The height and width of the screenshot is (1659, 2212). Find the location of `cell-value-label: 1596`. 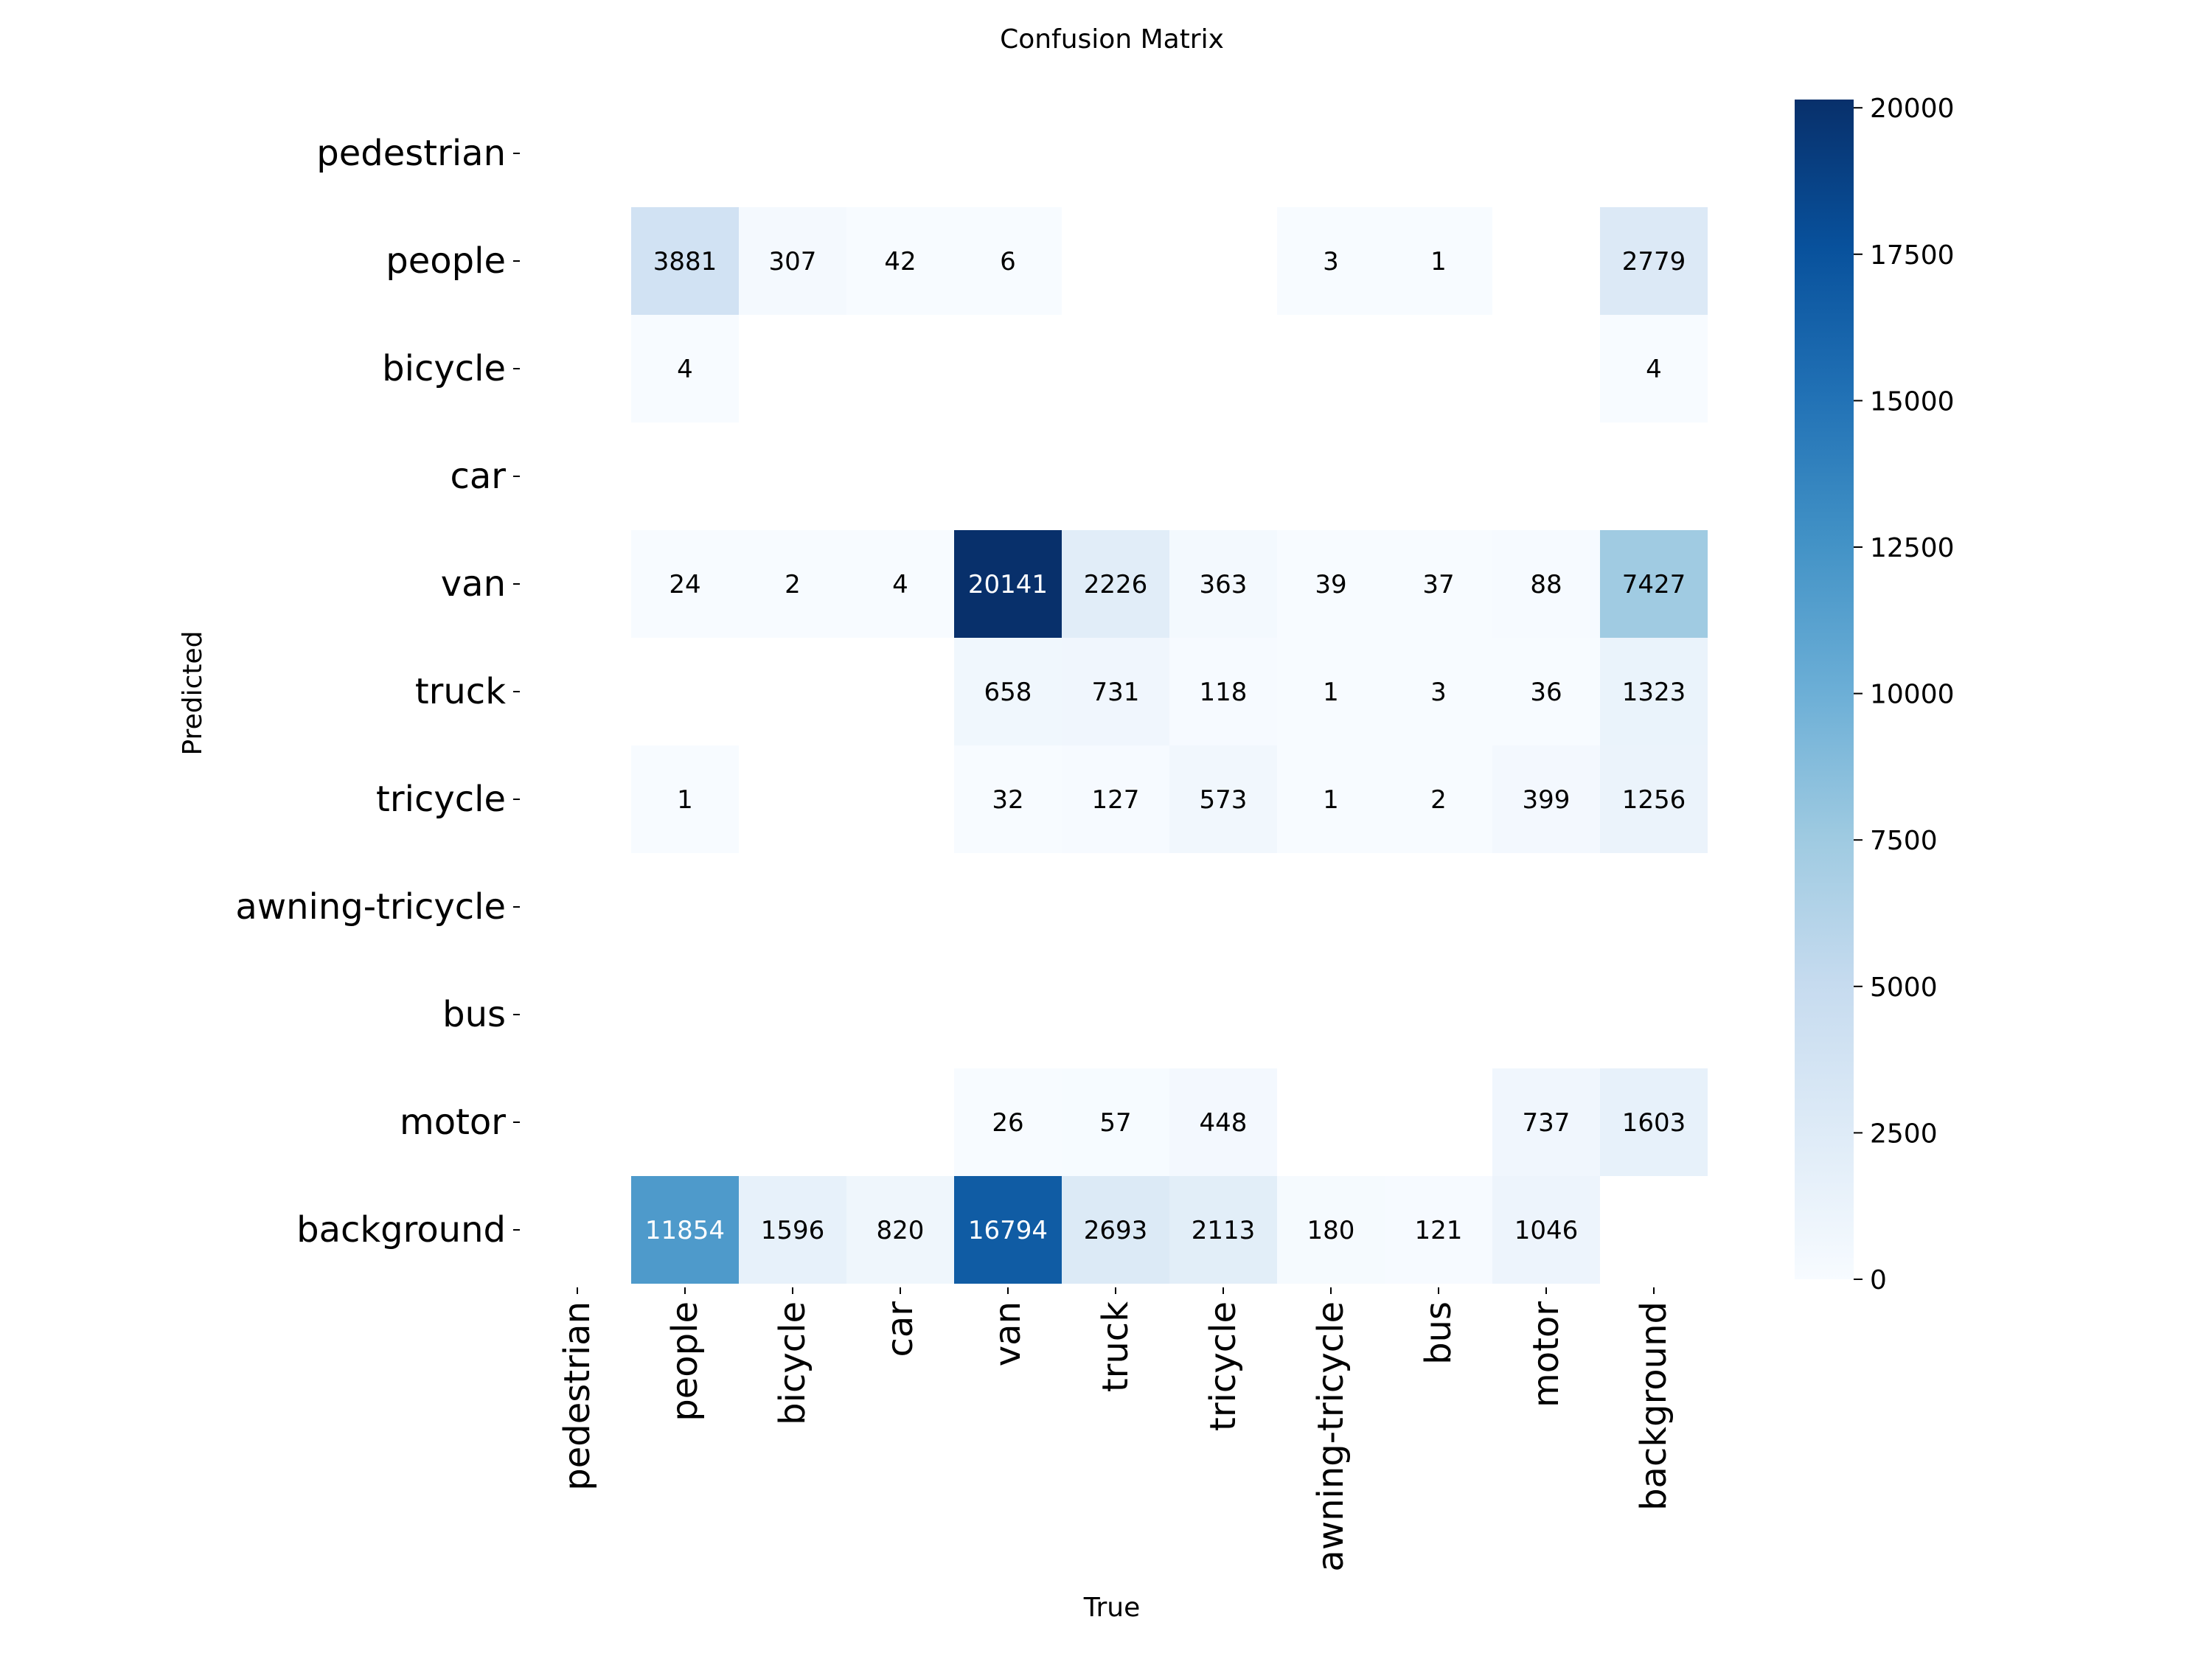

cell-value-label: 1596 is located at coordinates (793, 1230).